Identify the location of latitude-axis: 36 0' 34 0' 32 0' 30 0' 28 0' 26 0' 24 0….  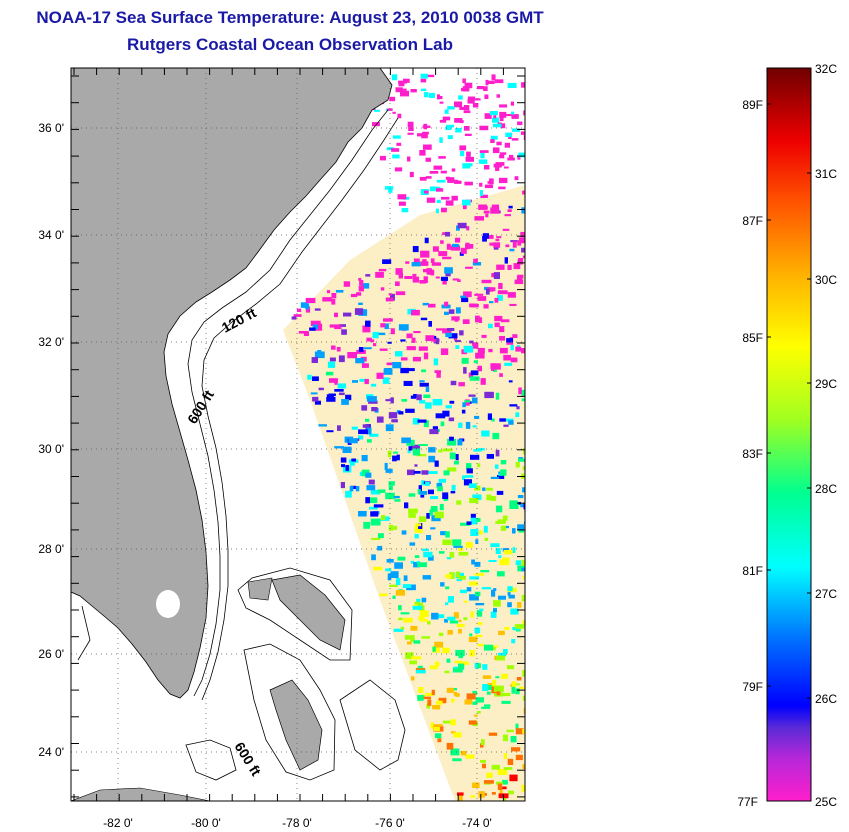
(51, 440).